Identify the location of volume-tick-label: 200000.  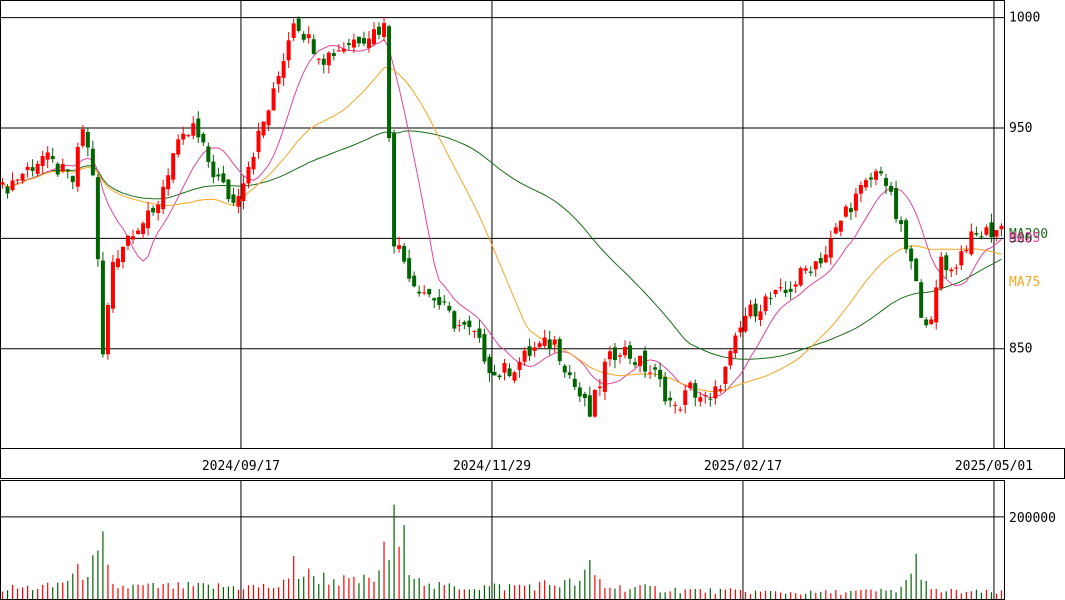
(1032, 518).